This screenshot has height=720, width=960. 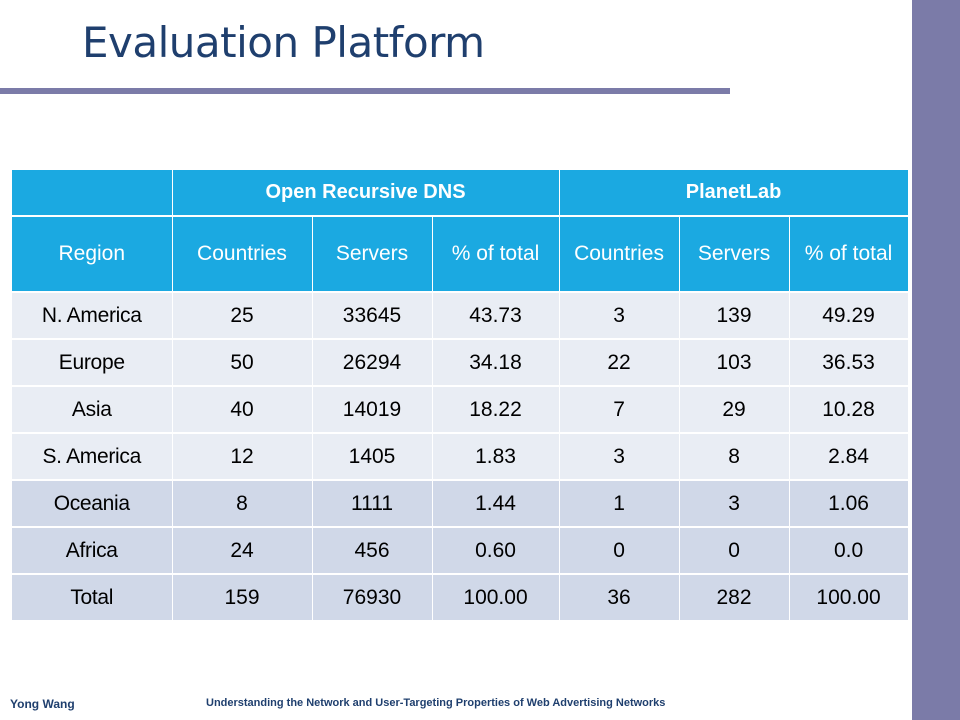 What do you see at coordinates (372, 551) in the screenshot?
I see `table-cell: 456` at bounding box center [372, 551].